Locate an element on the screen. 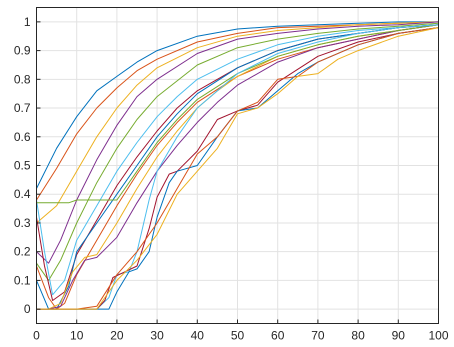  y-tick-label: 0 is located at coordinates (27, 309).